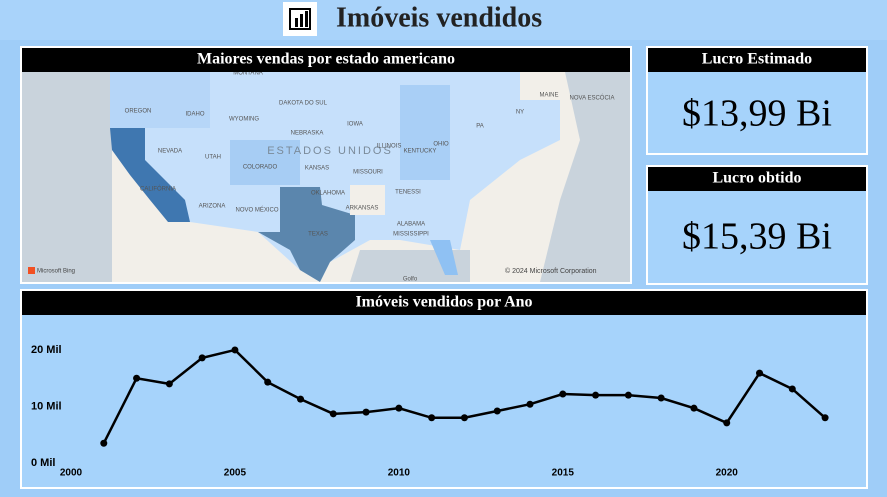  What do you see at coordinates (548, 96) in the screenshot?
I see `map-label: MAINE` at bounding box center [548, 96].